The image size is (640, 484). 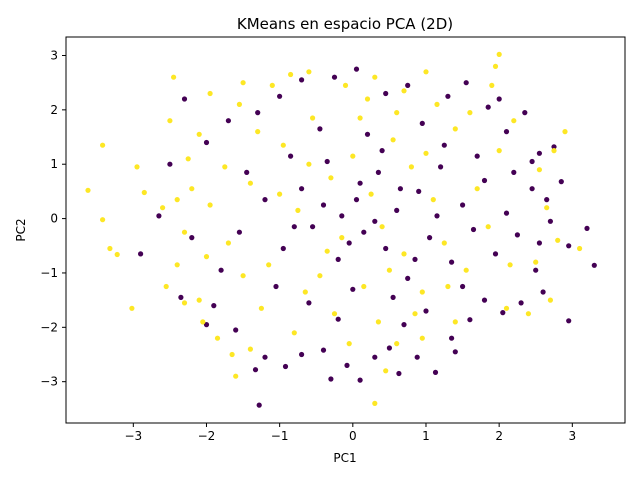 I want to click on x-tick-label: −3, so click(x=133, y=436).